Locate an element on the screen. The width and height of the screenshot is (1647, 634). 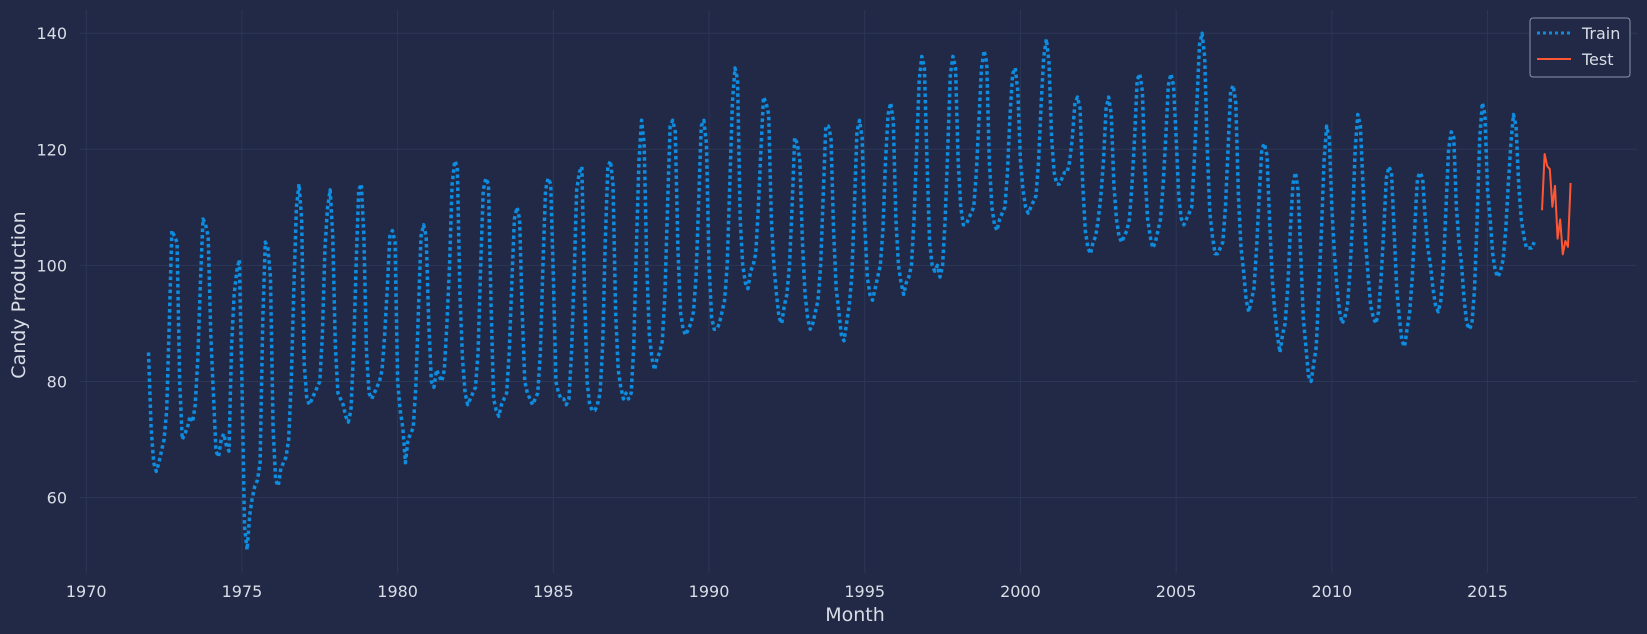
x-tick-label: 2005 is located at coordinates (1176, 591).